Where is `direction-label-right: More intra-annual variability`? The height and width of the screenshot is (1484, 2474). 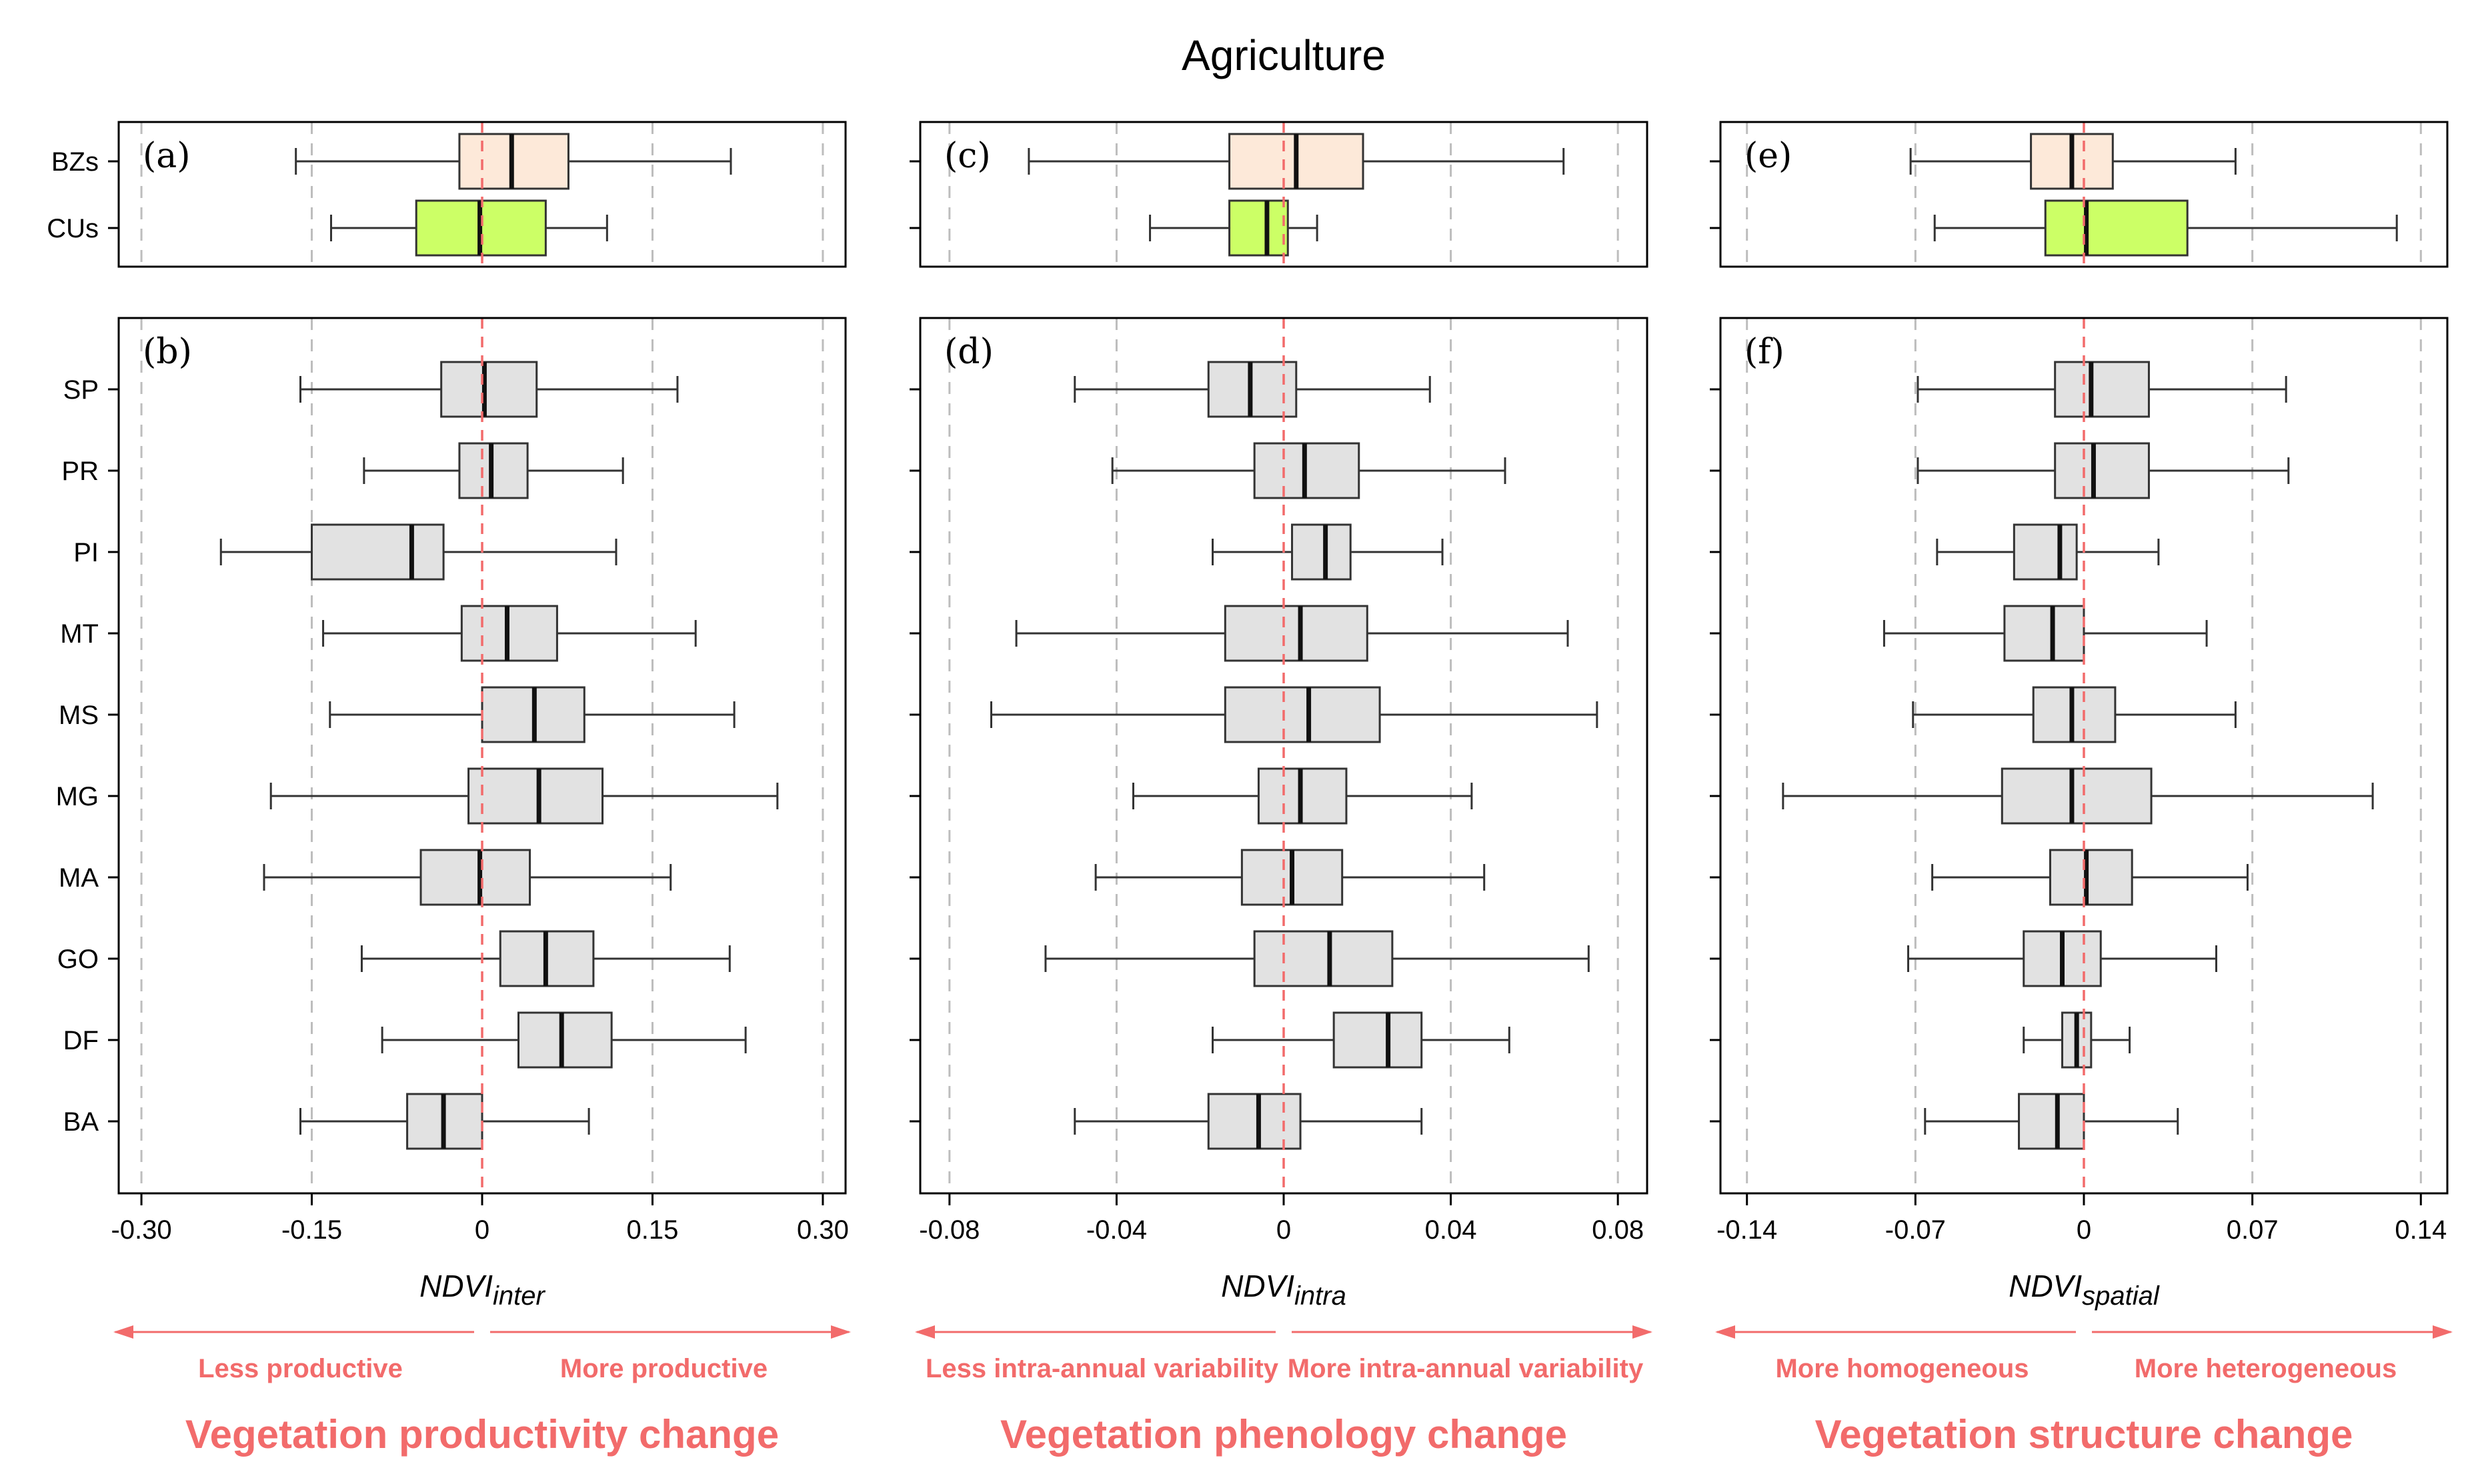
direction-label-right: More intra-annual variability is located at coordinates (1466, 1368).